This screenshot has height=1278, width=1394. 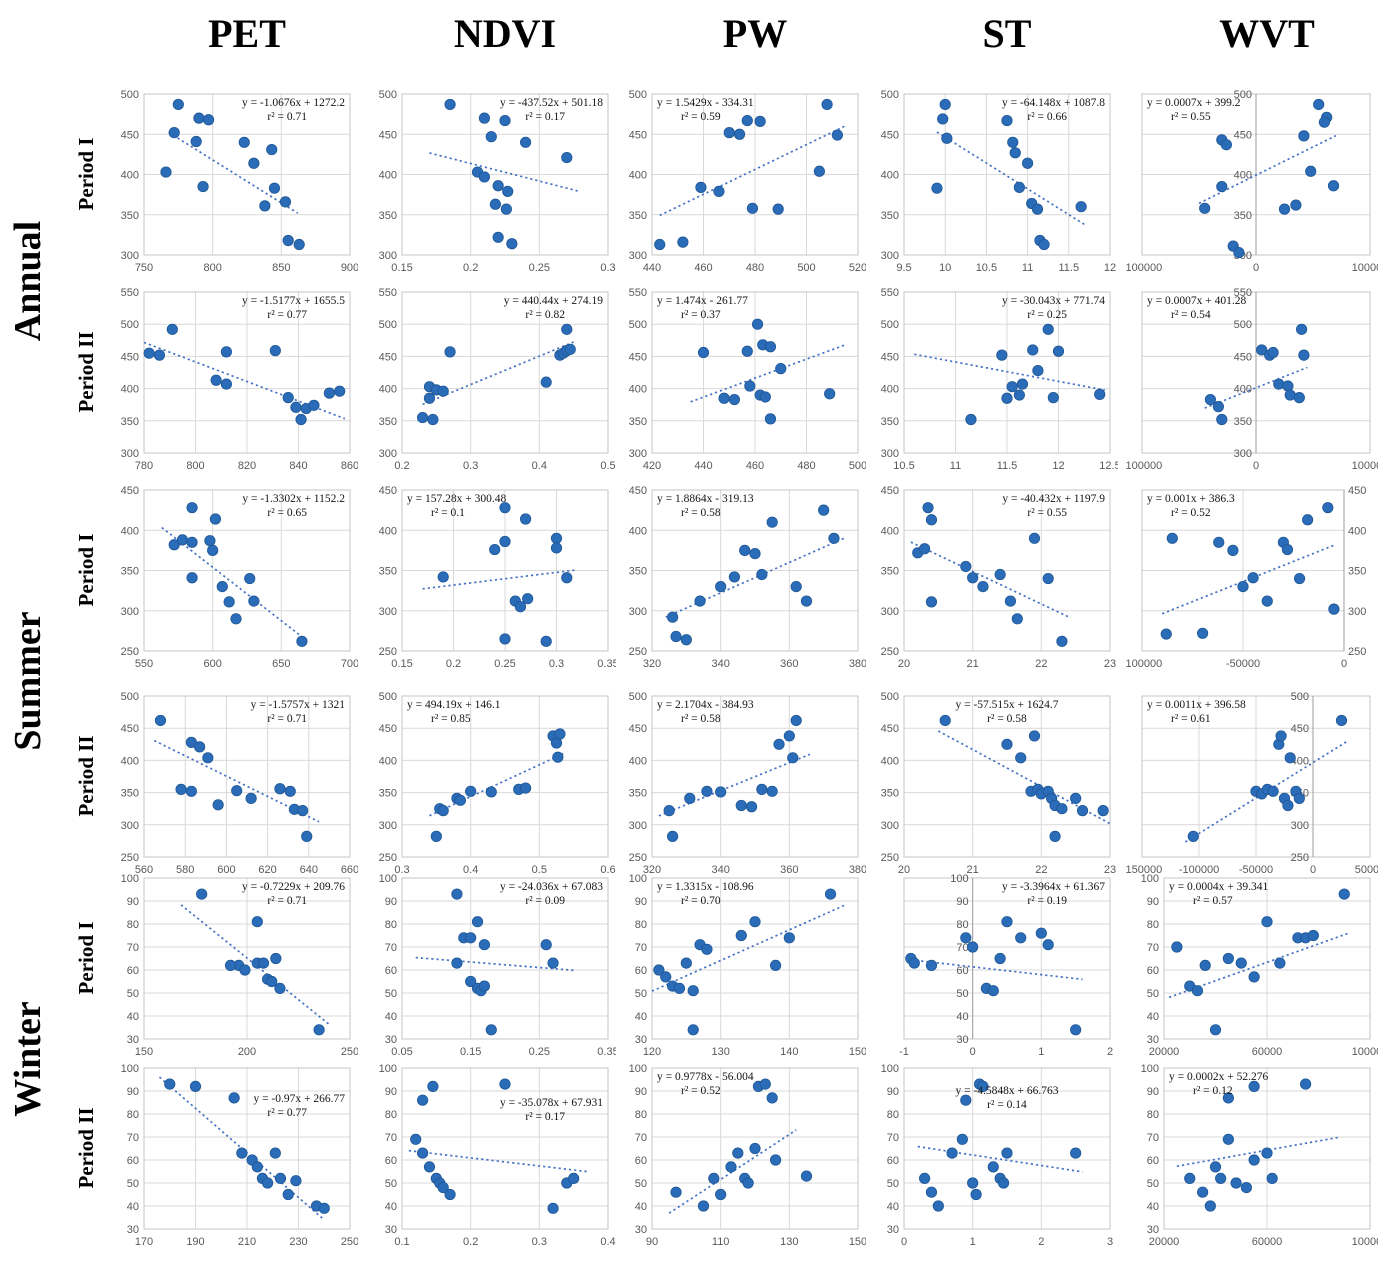 What do you see at coordinates (391, 948) in the screenshot?
I see `svg-text: 70` at bounding box center [391, 948].